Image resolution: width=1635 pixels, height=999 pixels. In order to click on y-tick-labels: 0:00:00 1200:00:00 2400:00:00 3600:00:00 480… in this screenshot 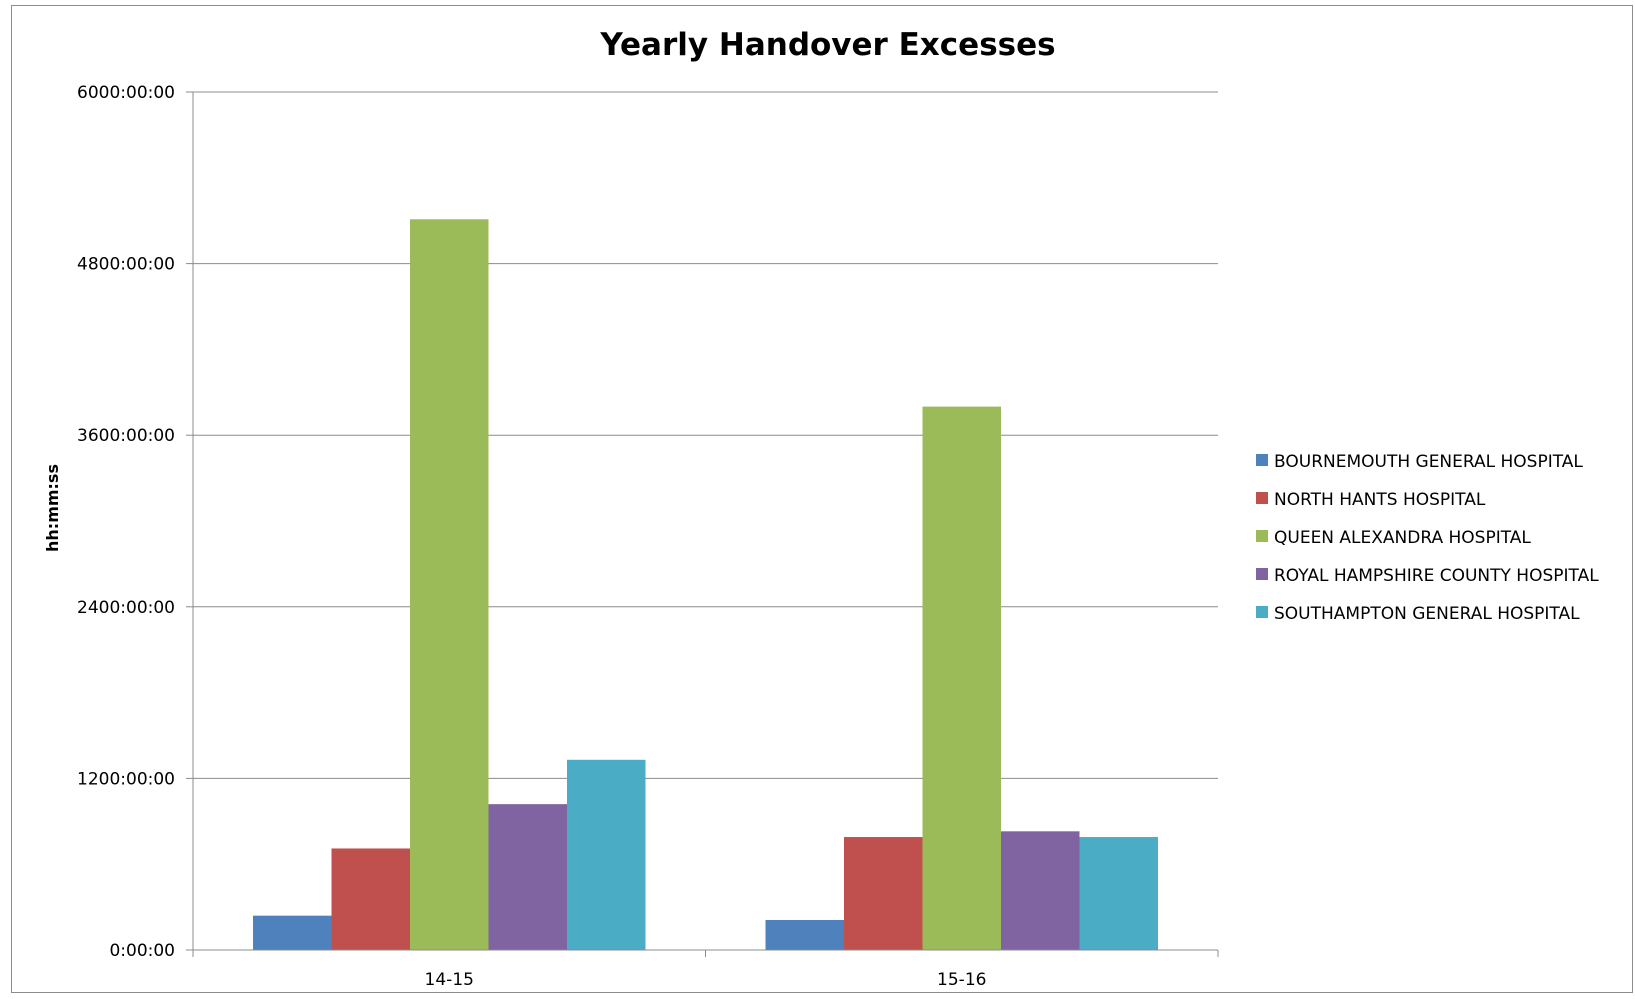, I will do `click(126, 522)`.